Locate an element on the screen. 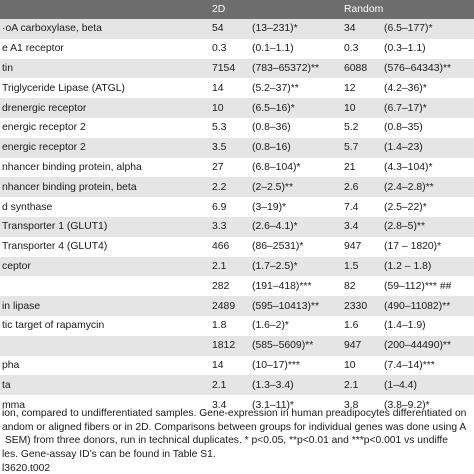 Image resolution: width=474 pixels, height=474 pixels. range-2d-cell: (1.6–2)* is located at coordinates (298, 325).